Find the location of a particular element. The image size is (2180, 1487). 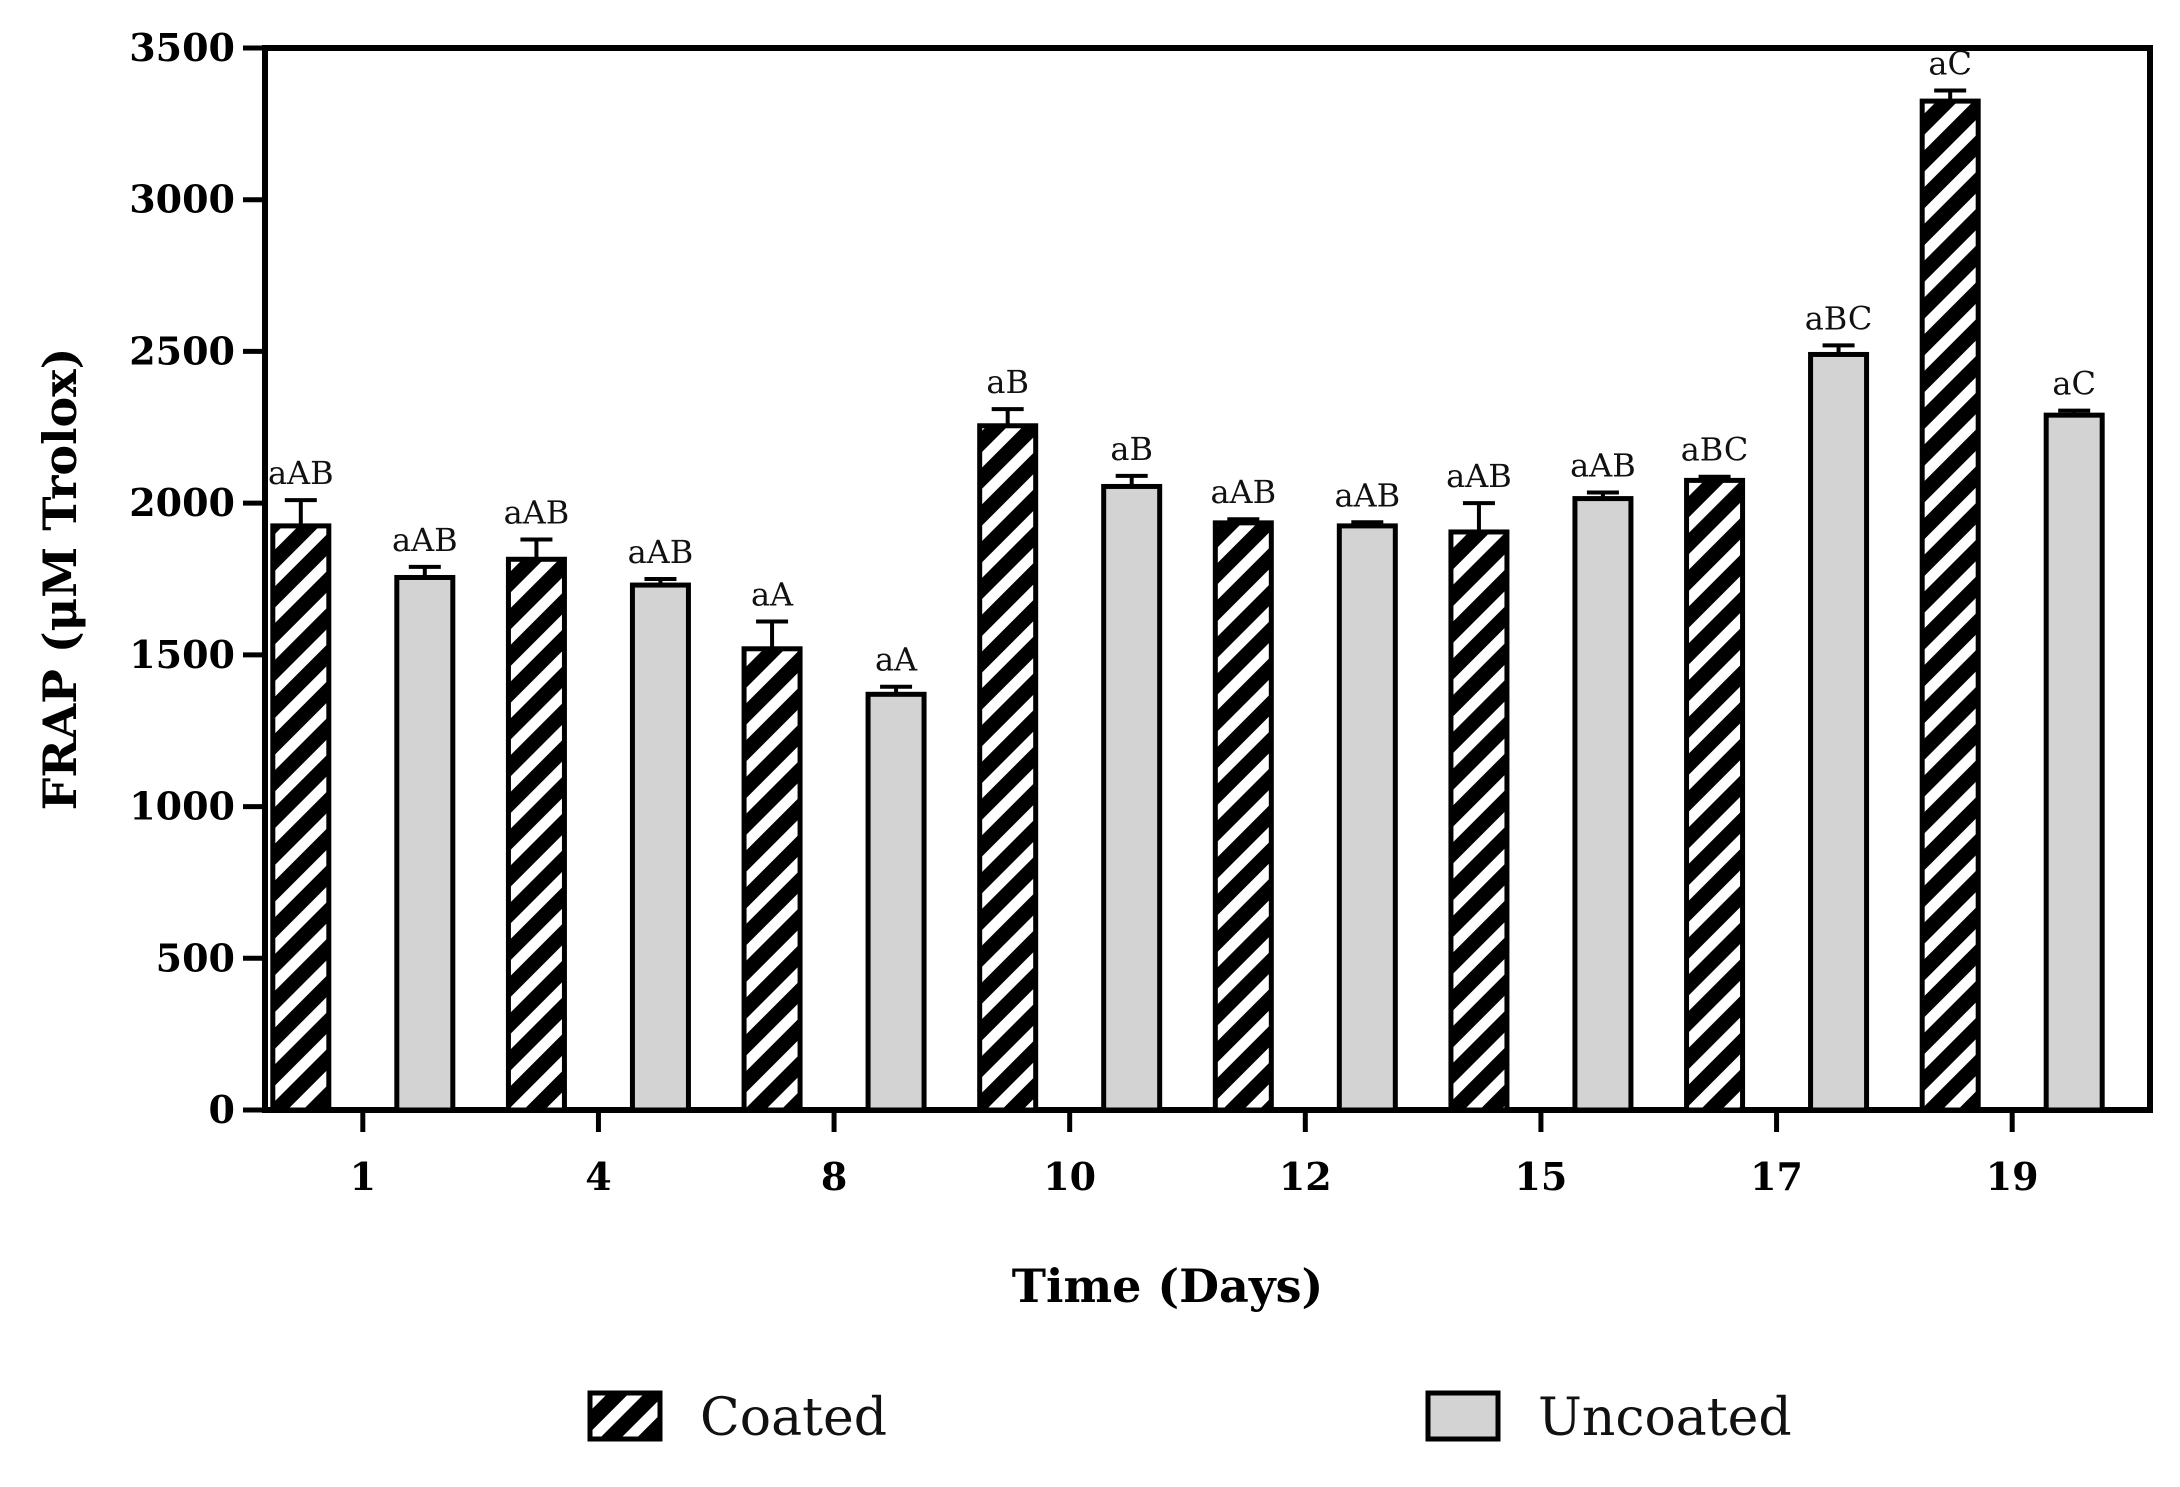

y-tick-label: 3500 is located at coordinates (182, 47).